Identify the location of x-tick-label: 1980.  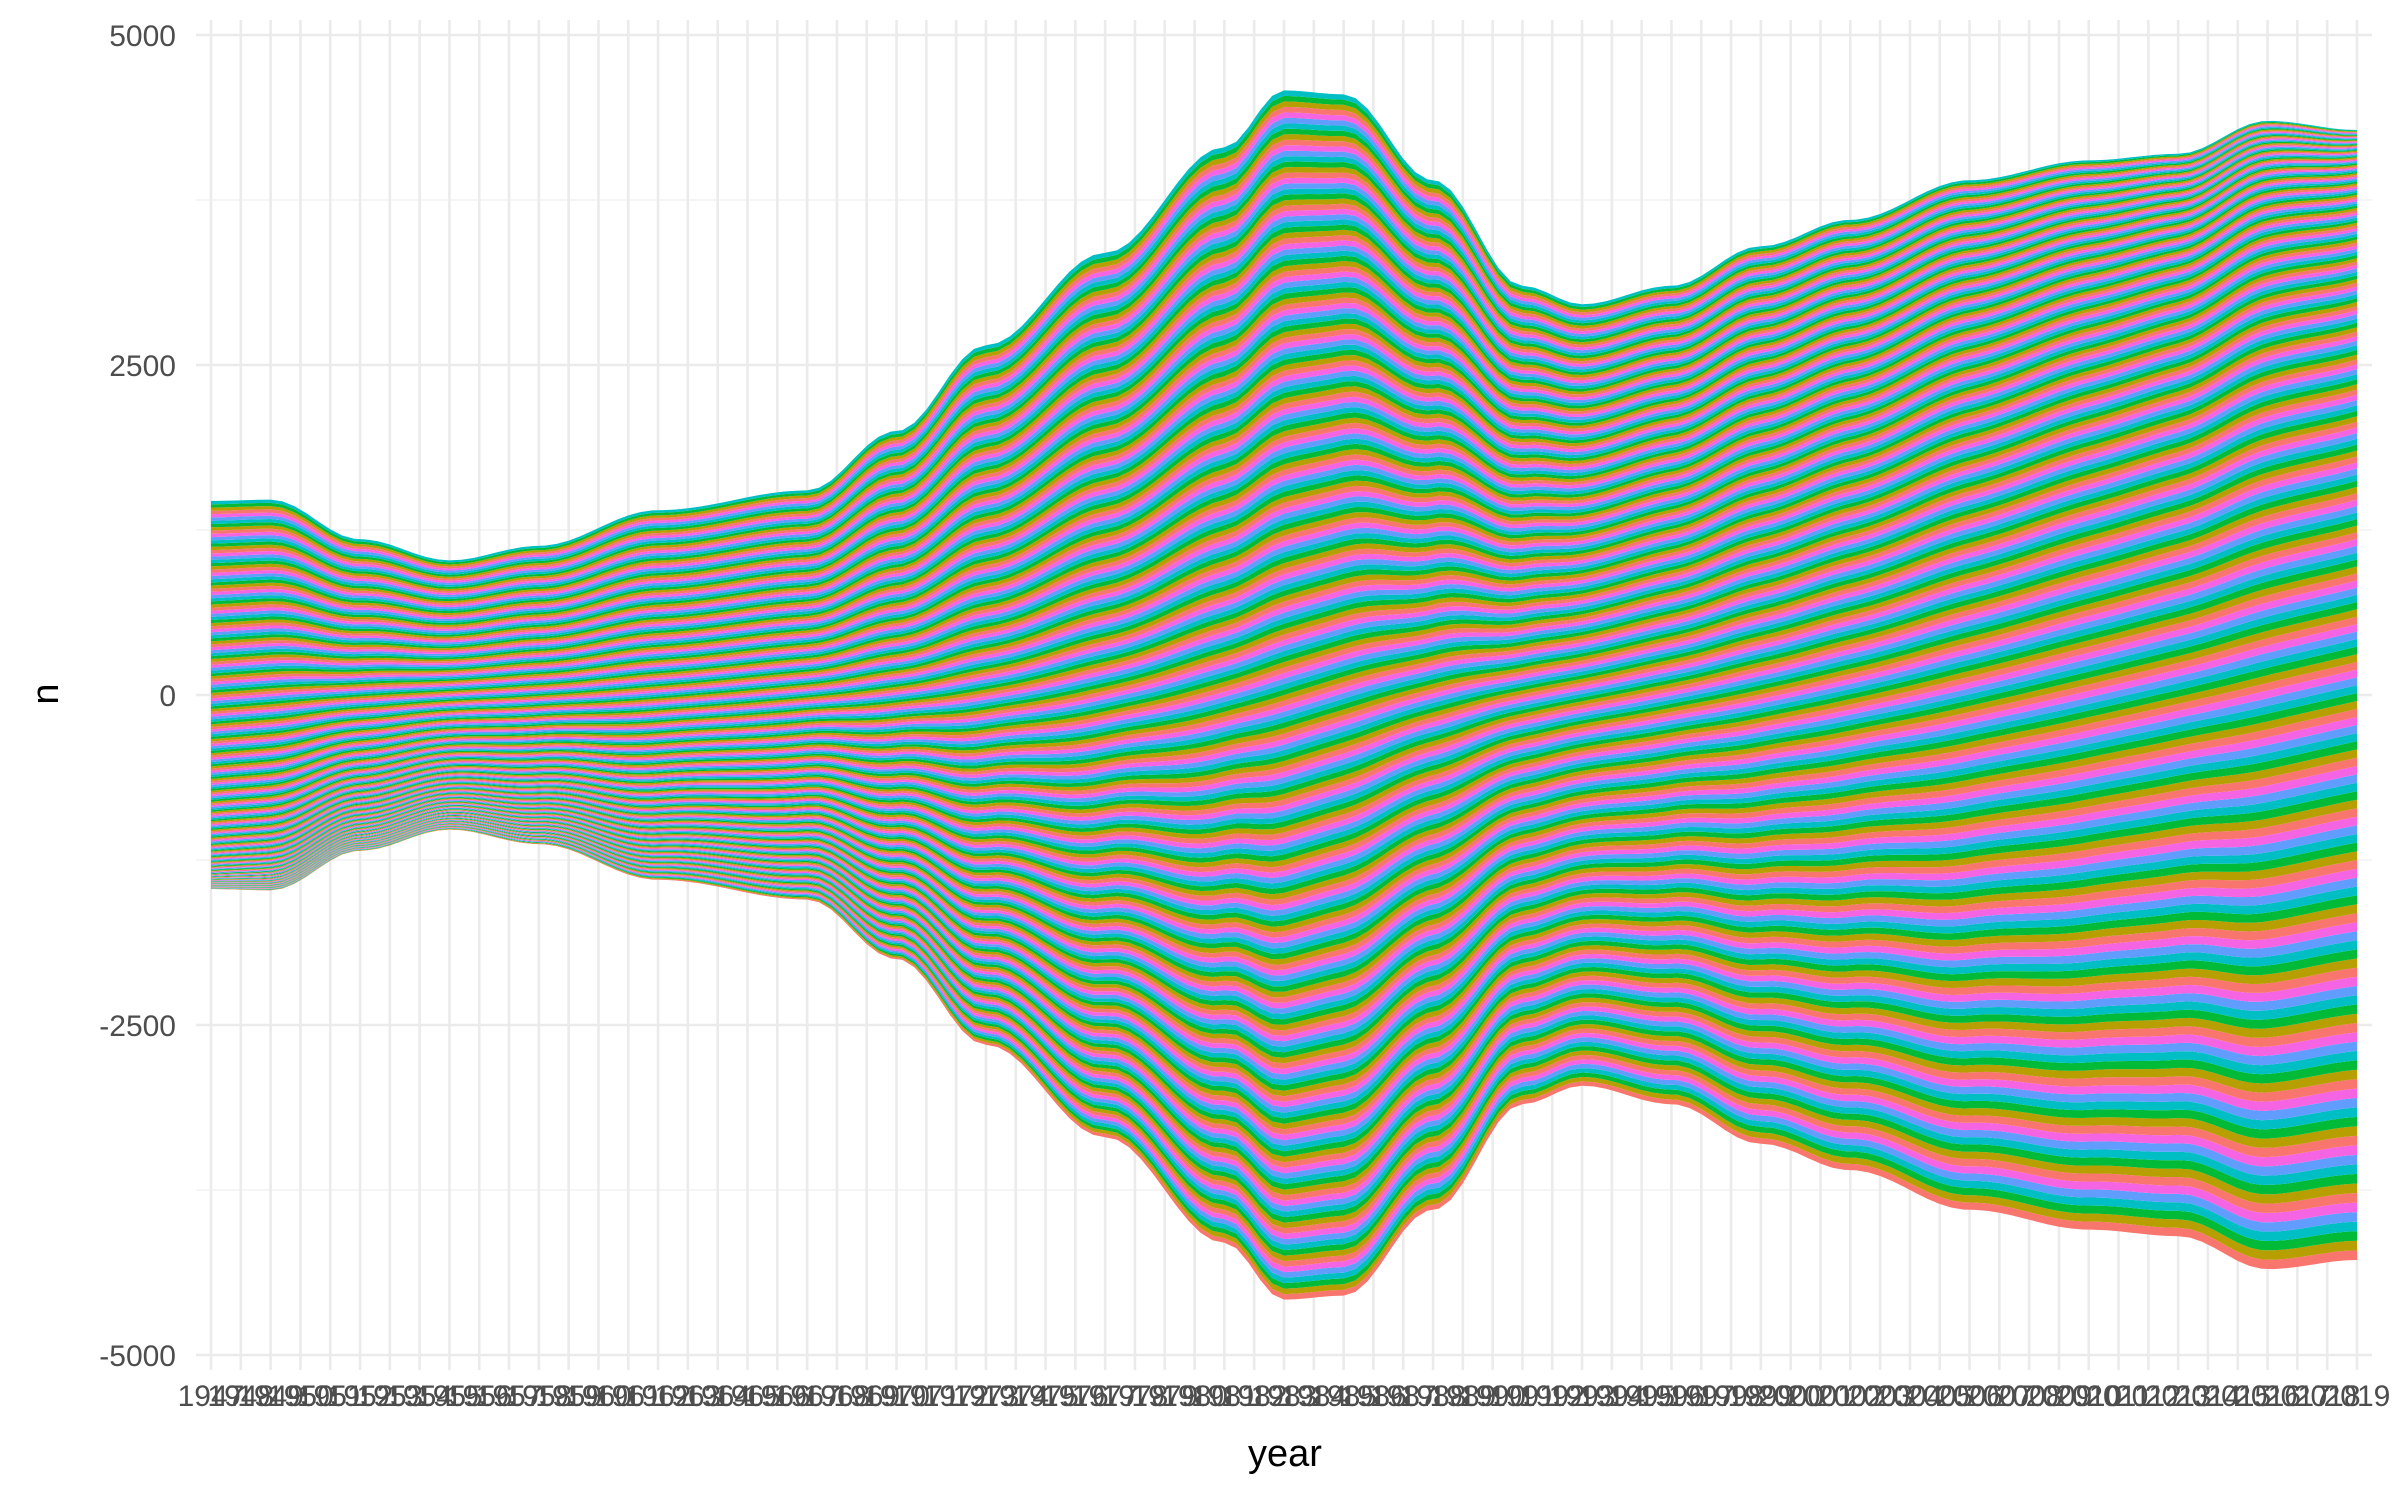
(1194, 1396).